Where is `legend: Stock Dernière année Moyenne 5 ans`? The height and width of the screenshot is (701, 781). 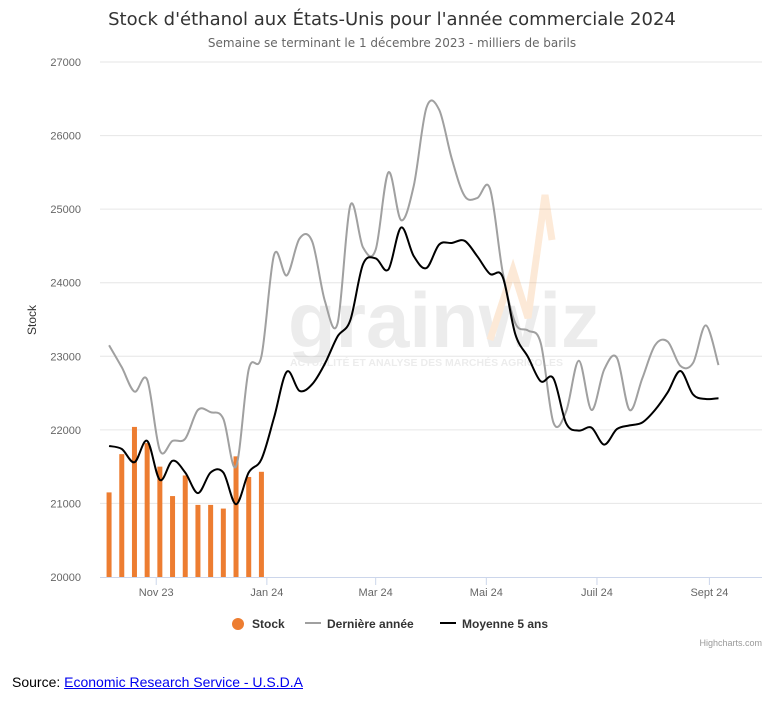
legend: Stock Dernière année Moyenne 5 ans is located at coordinates (390, 624).